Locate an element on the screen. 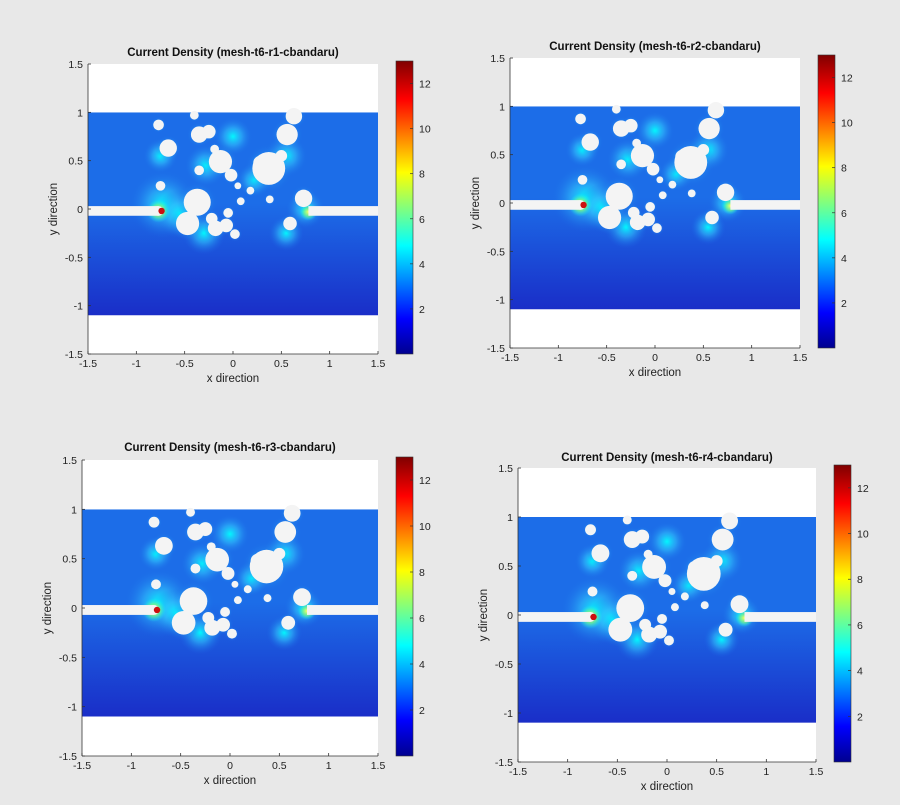 The image size is (900, 805). colorbar-tick-label: 6 is located at coordinates (422, 619).